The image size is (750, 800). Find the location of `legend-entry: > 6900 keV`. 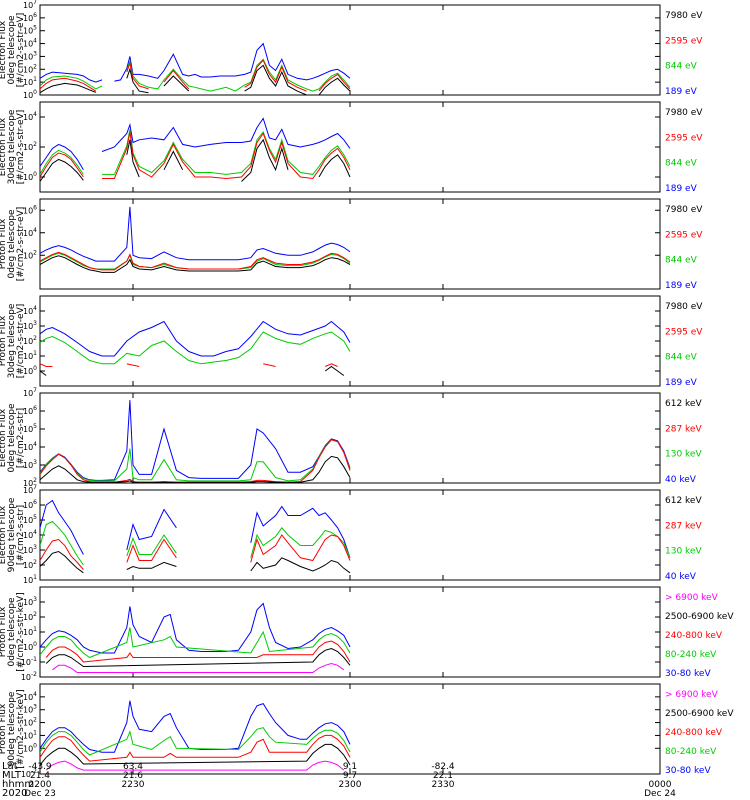

legend-entry: > 6900 keV is located at coordinates (692, 598).